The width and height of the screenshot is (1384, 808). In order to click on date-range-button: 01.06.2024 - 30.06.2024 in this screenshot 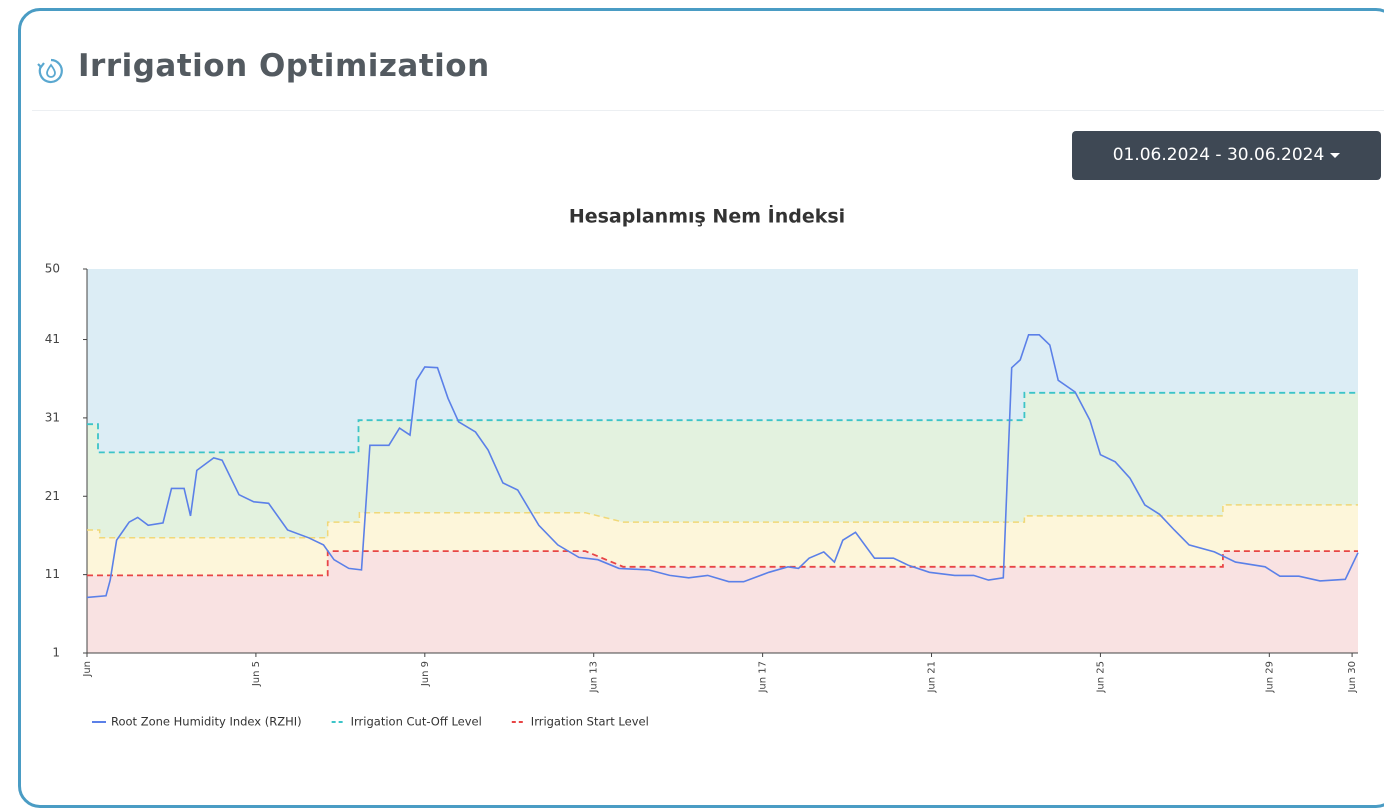, I will do `click(1226, 155)`.